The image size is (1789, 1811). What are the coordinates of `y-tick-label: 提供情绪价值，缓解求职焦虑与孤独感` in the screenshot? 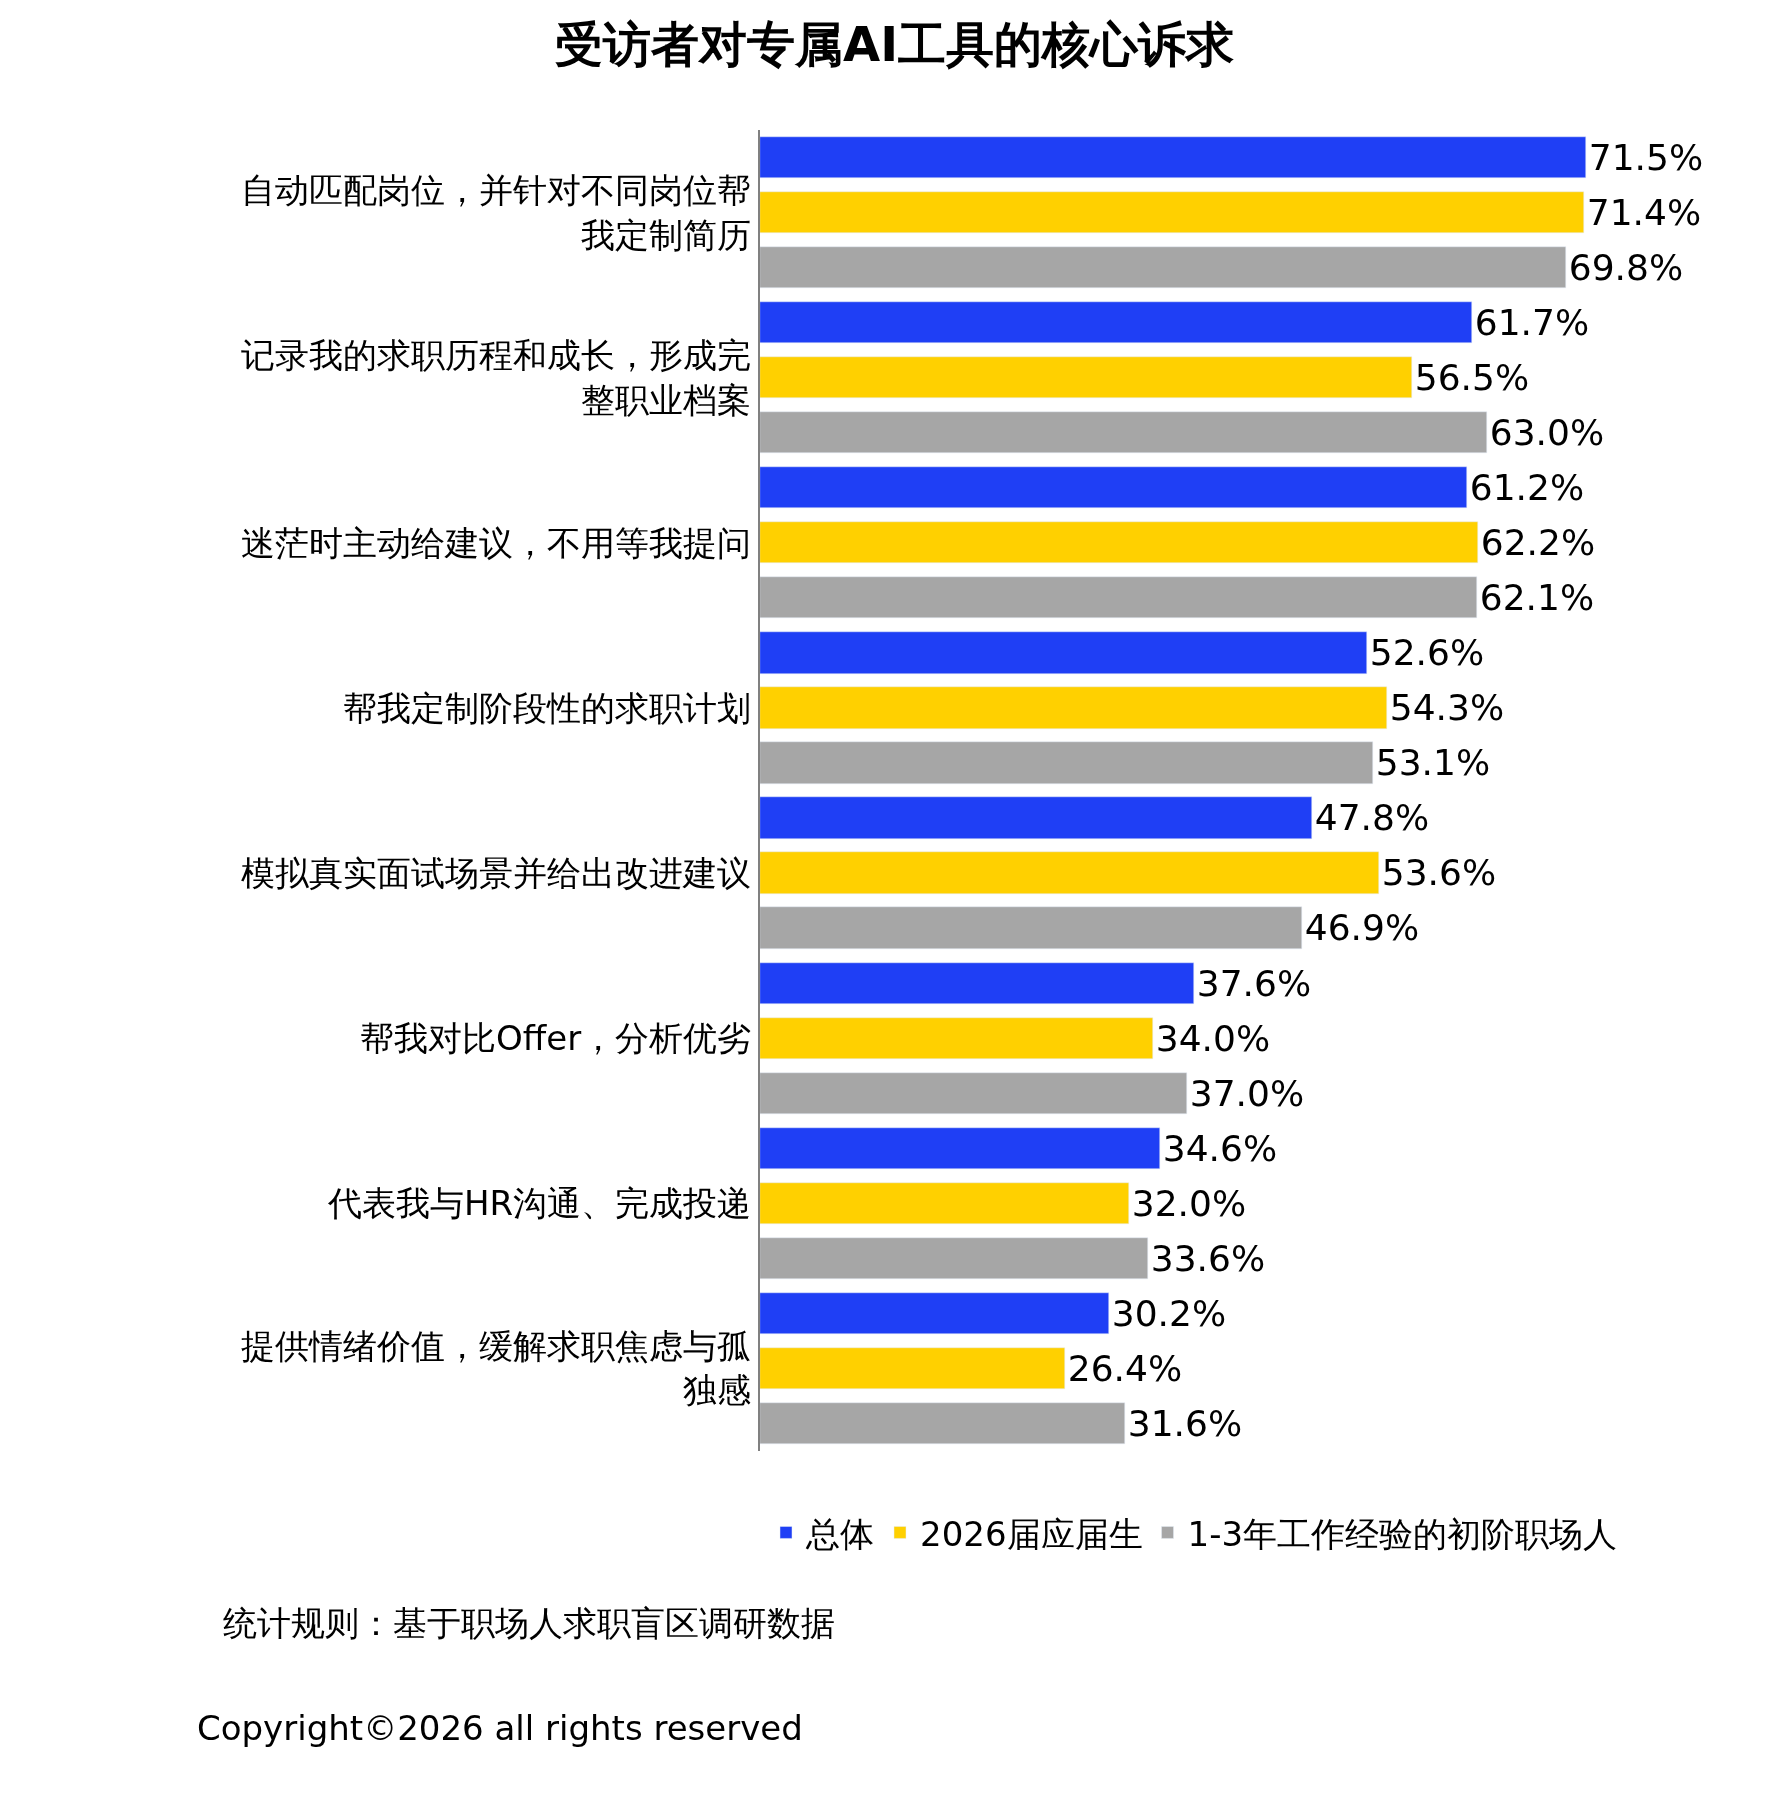 It's located at (496, 1368).